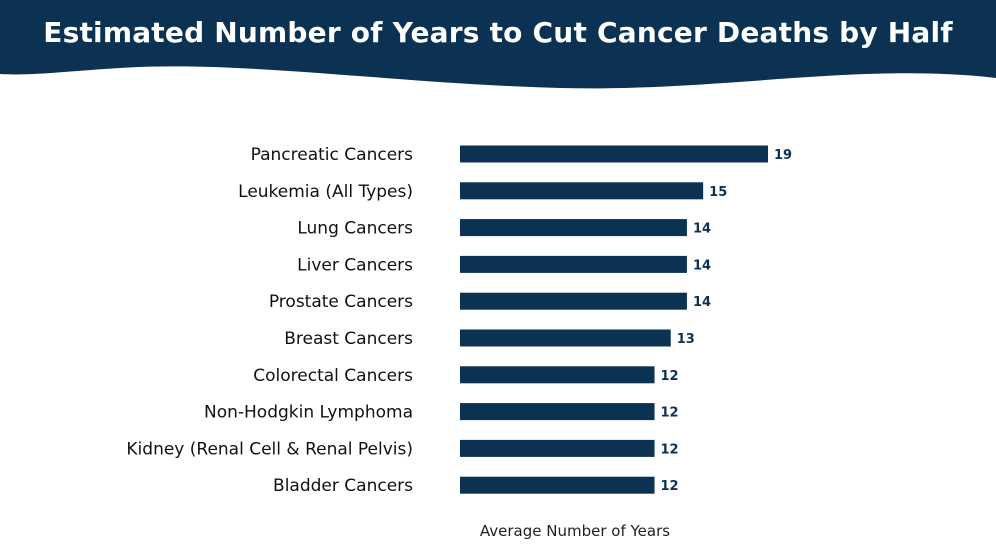 The width and height of the screenshot is (996, 560). Describe the element at coordinates (355, 265) in the screenshot. I see `category-label: Liver Cancers` at that location.